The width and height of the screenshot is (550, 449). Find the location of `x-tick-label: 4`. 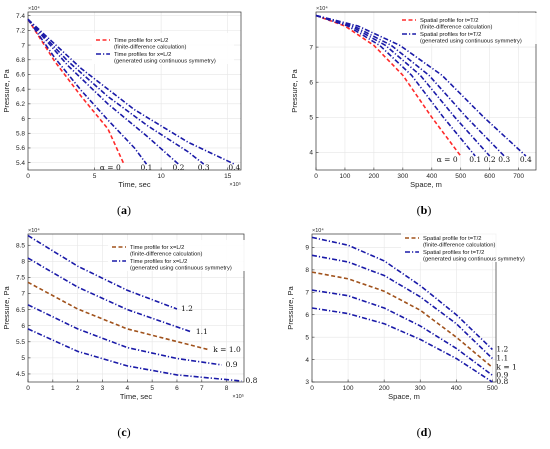

x-tick-label: 4 is located at coordinates (127, 388).